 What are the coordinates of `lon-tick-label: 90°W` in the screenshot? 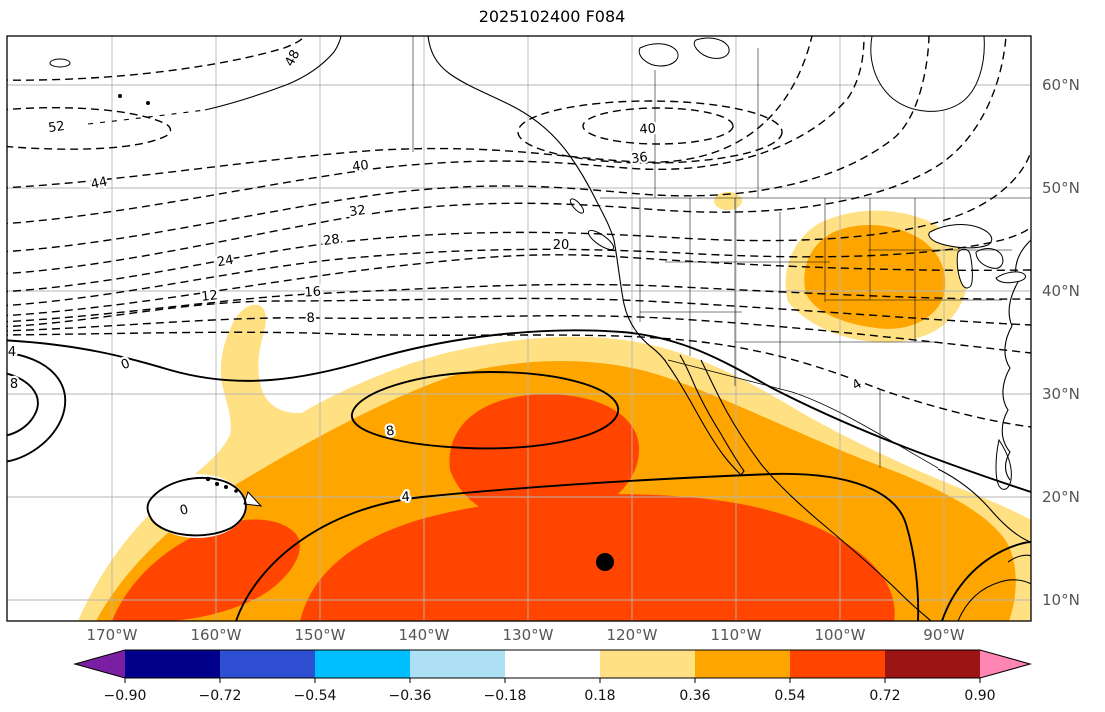 It's located at (944, 635).